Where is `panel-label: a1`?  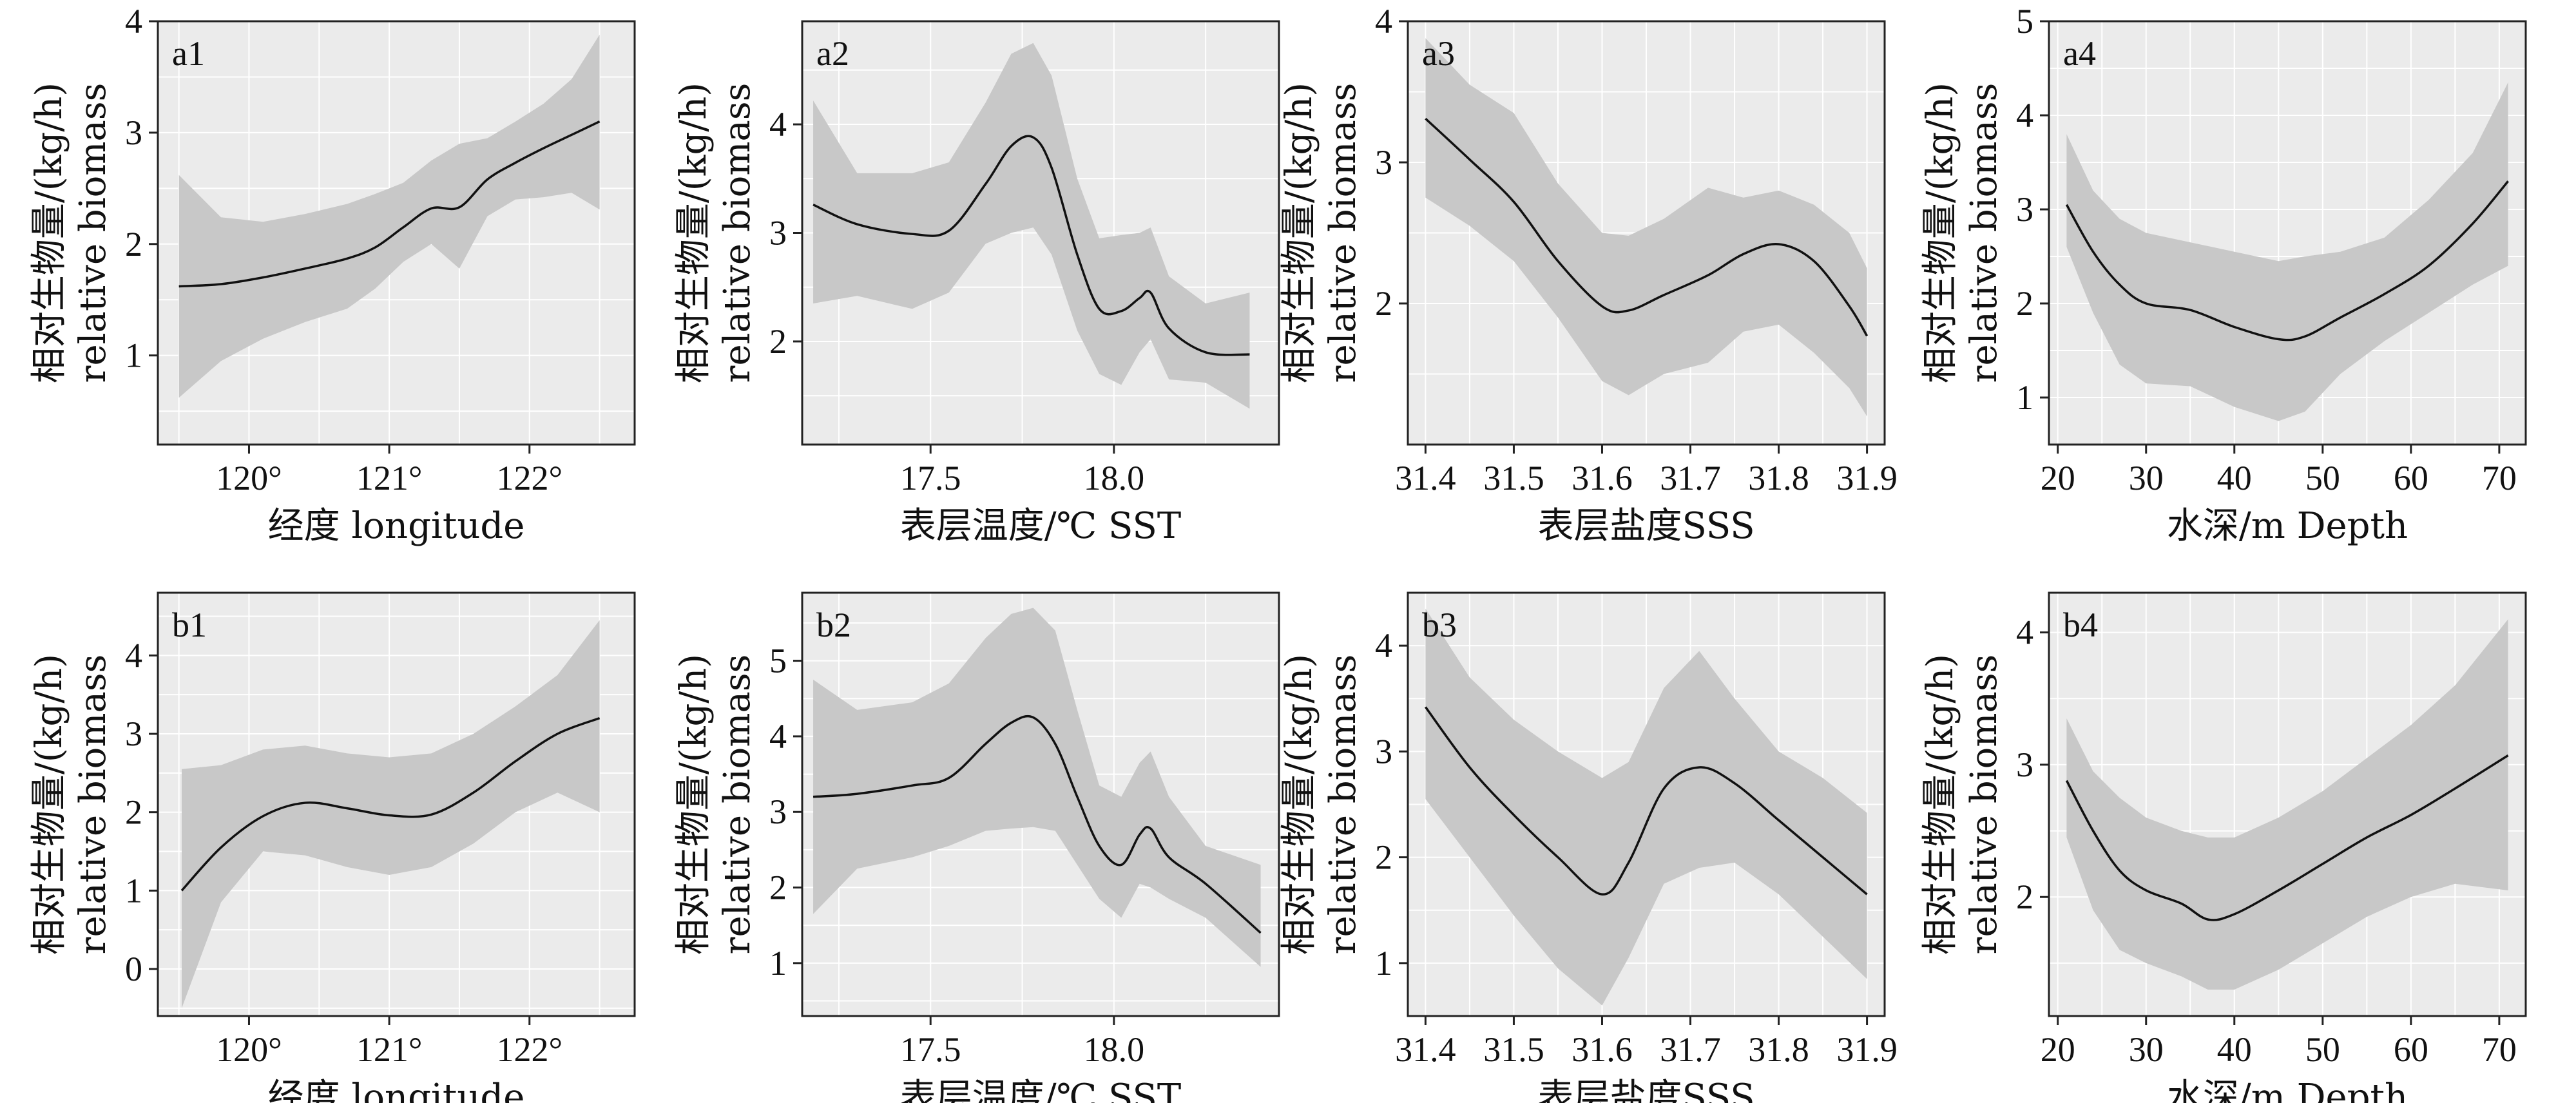
panel-label: a1 is located at coordinates (189, 53).